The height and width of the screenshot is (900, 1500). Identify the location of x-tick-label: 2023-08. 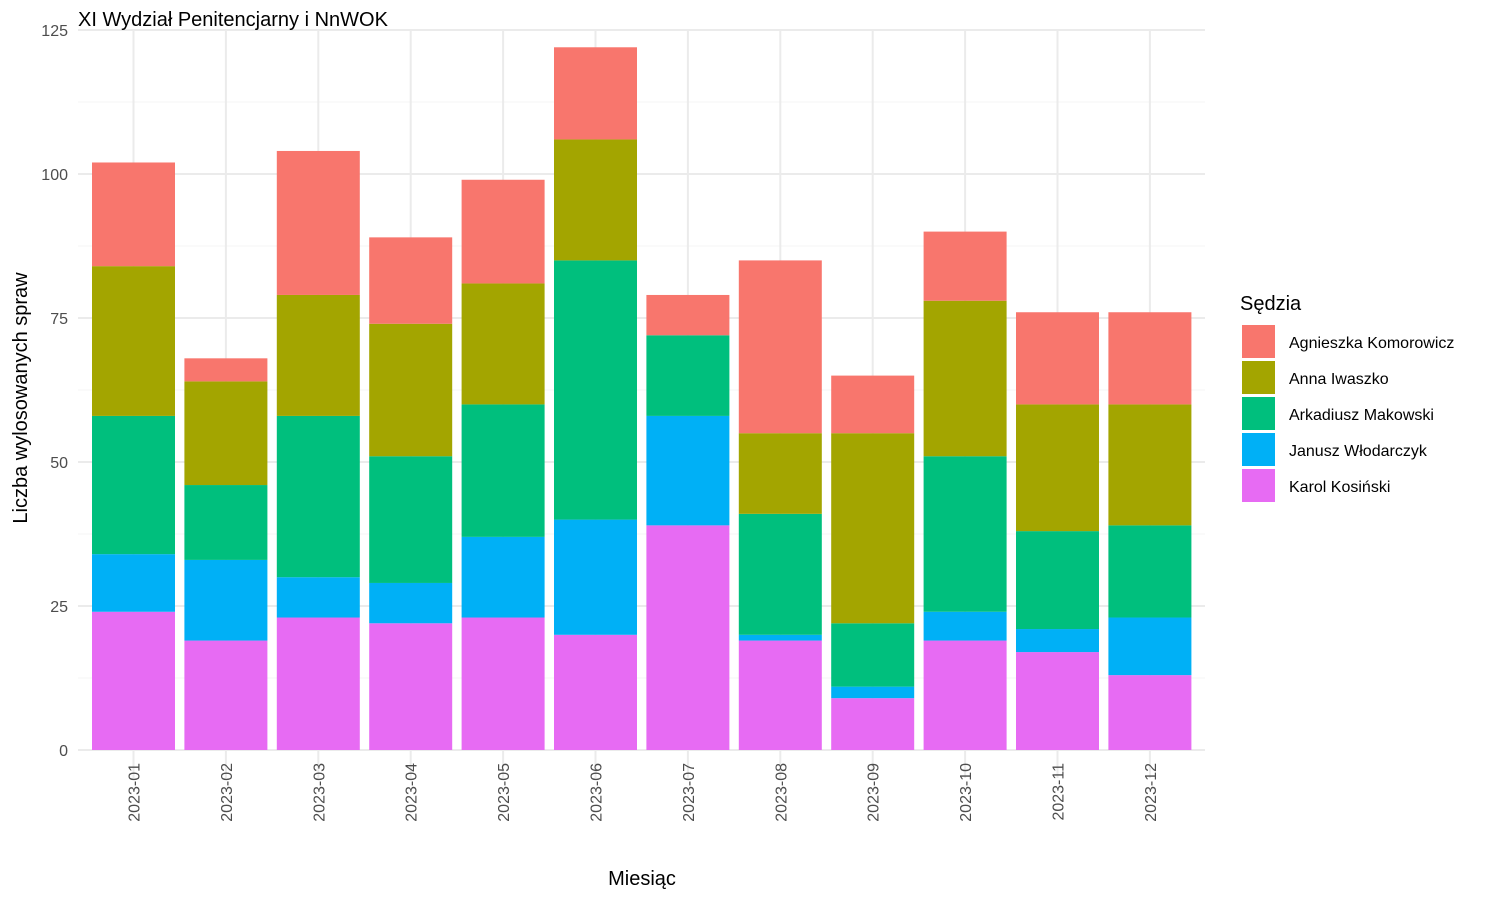
(781, 792).